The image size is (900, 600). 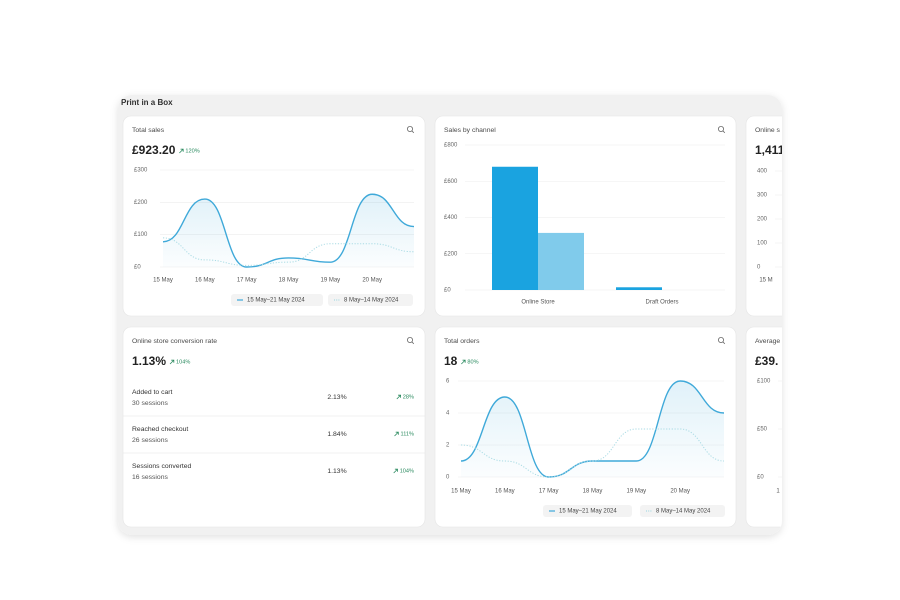 I want to click on card-value: £39., so click(x=766, y=361).